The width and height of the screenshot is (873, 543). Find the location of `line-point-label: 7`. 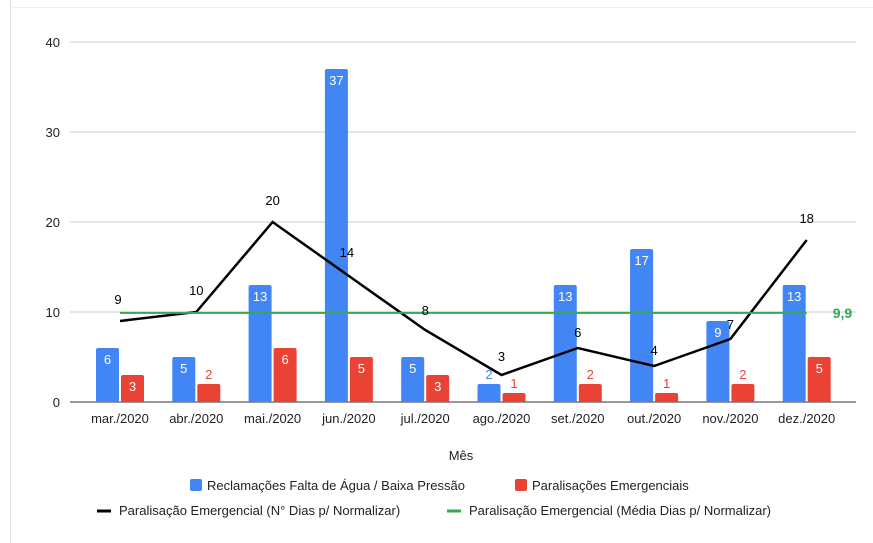

line-point-label: 7 is located at coordinates (730, 324).